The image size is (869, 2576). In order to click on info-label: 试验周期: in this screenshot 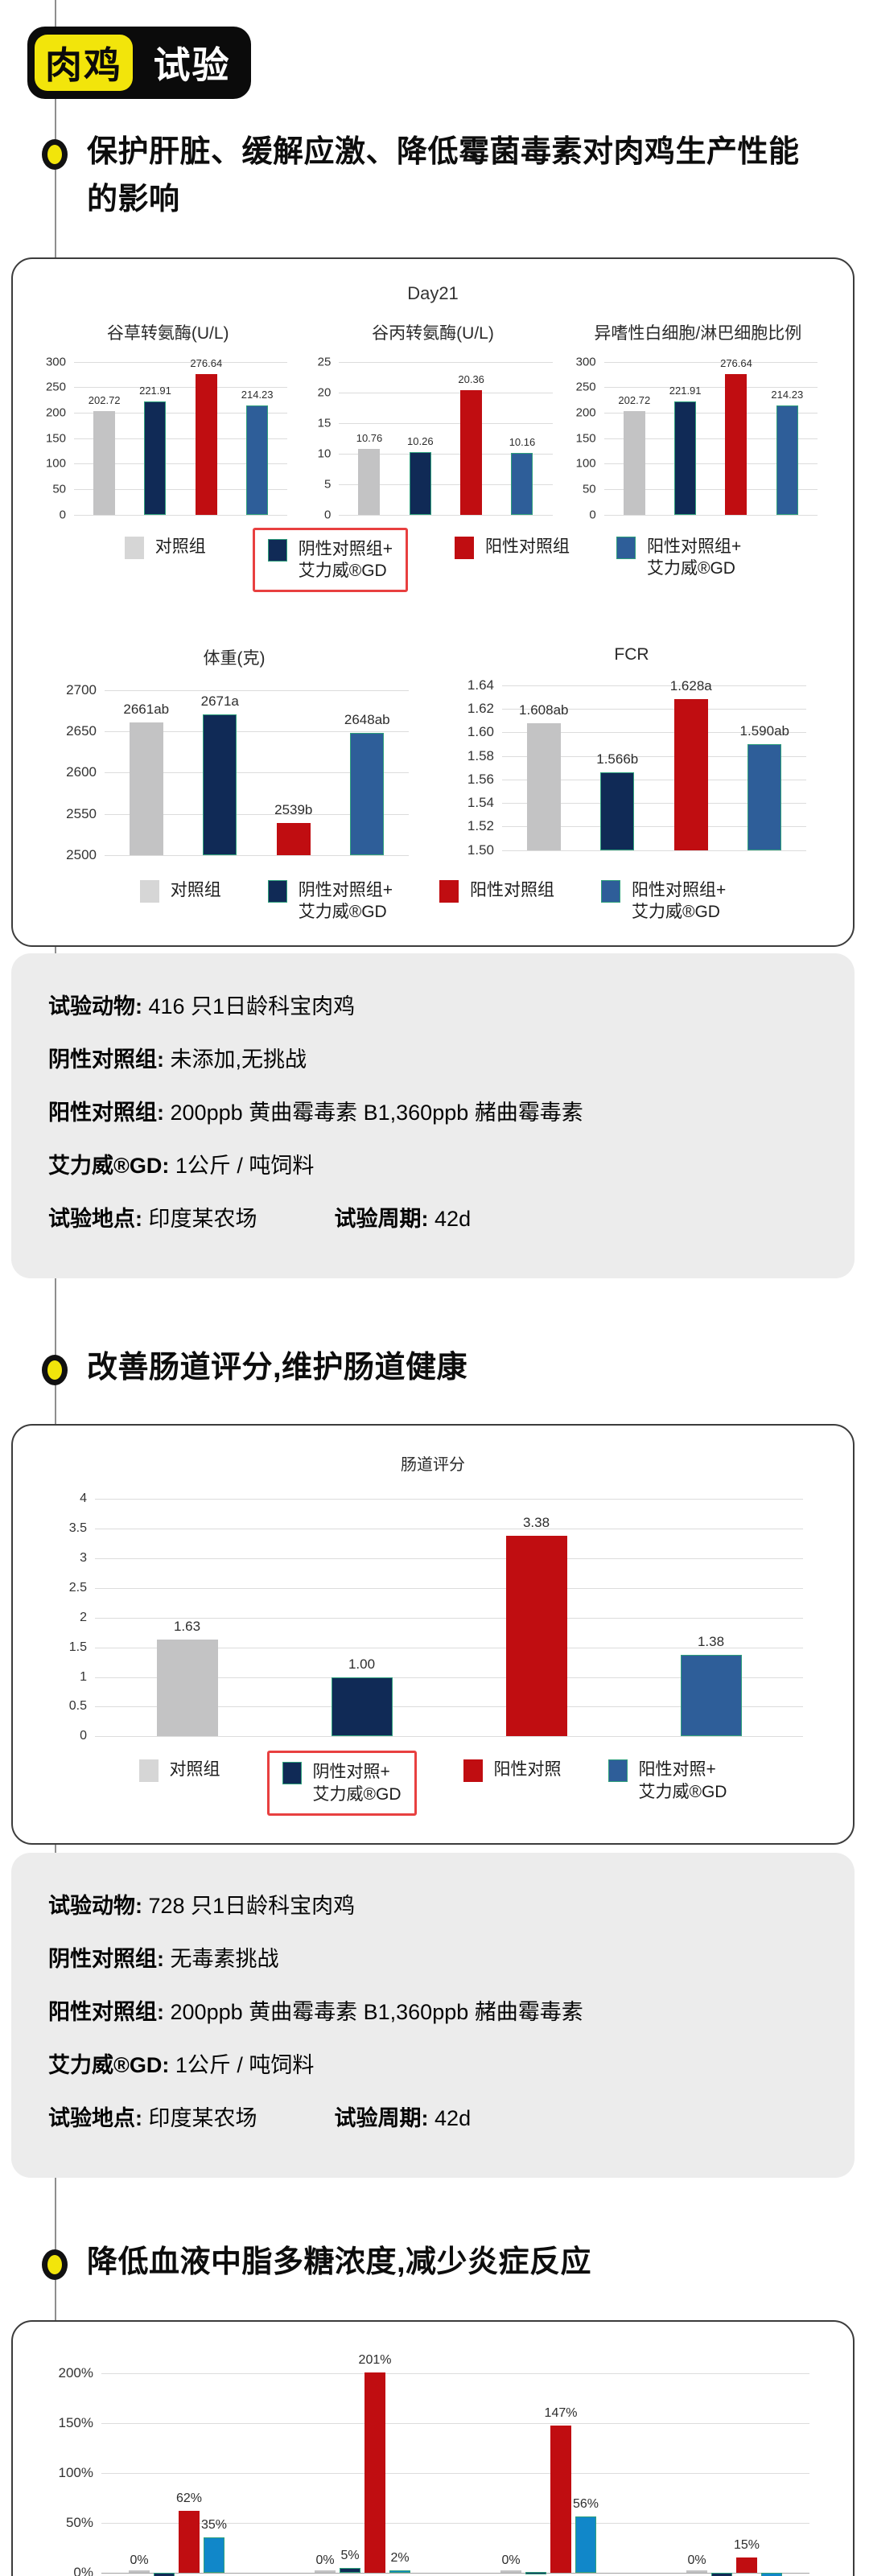, I will do `click(381, 2117)`.